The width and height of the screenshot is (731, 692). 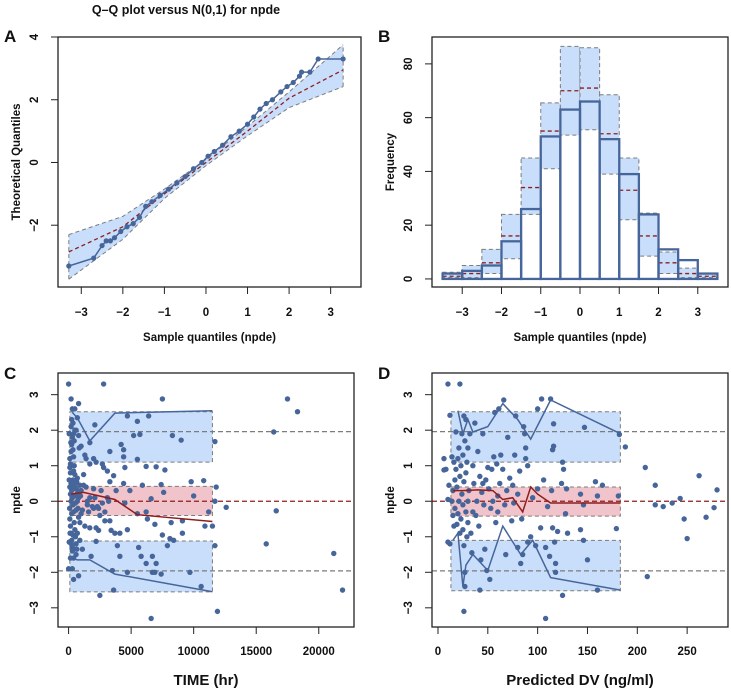 I want to click on x-tick-label: 100, so click(x=537, y=652).